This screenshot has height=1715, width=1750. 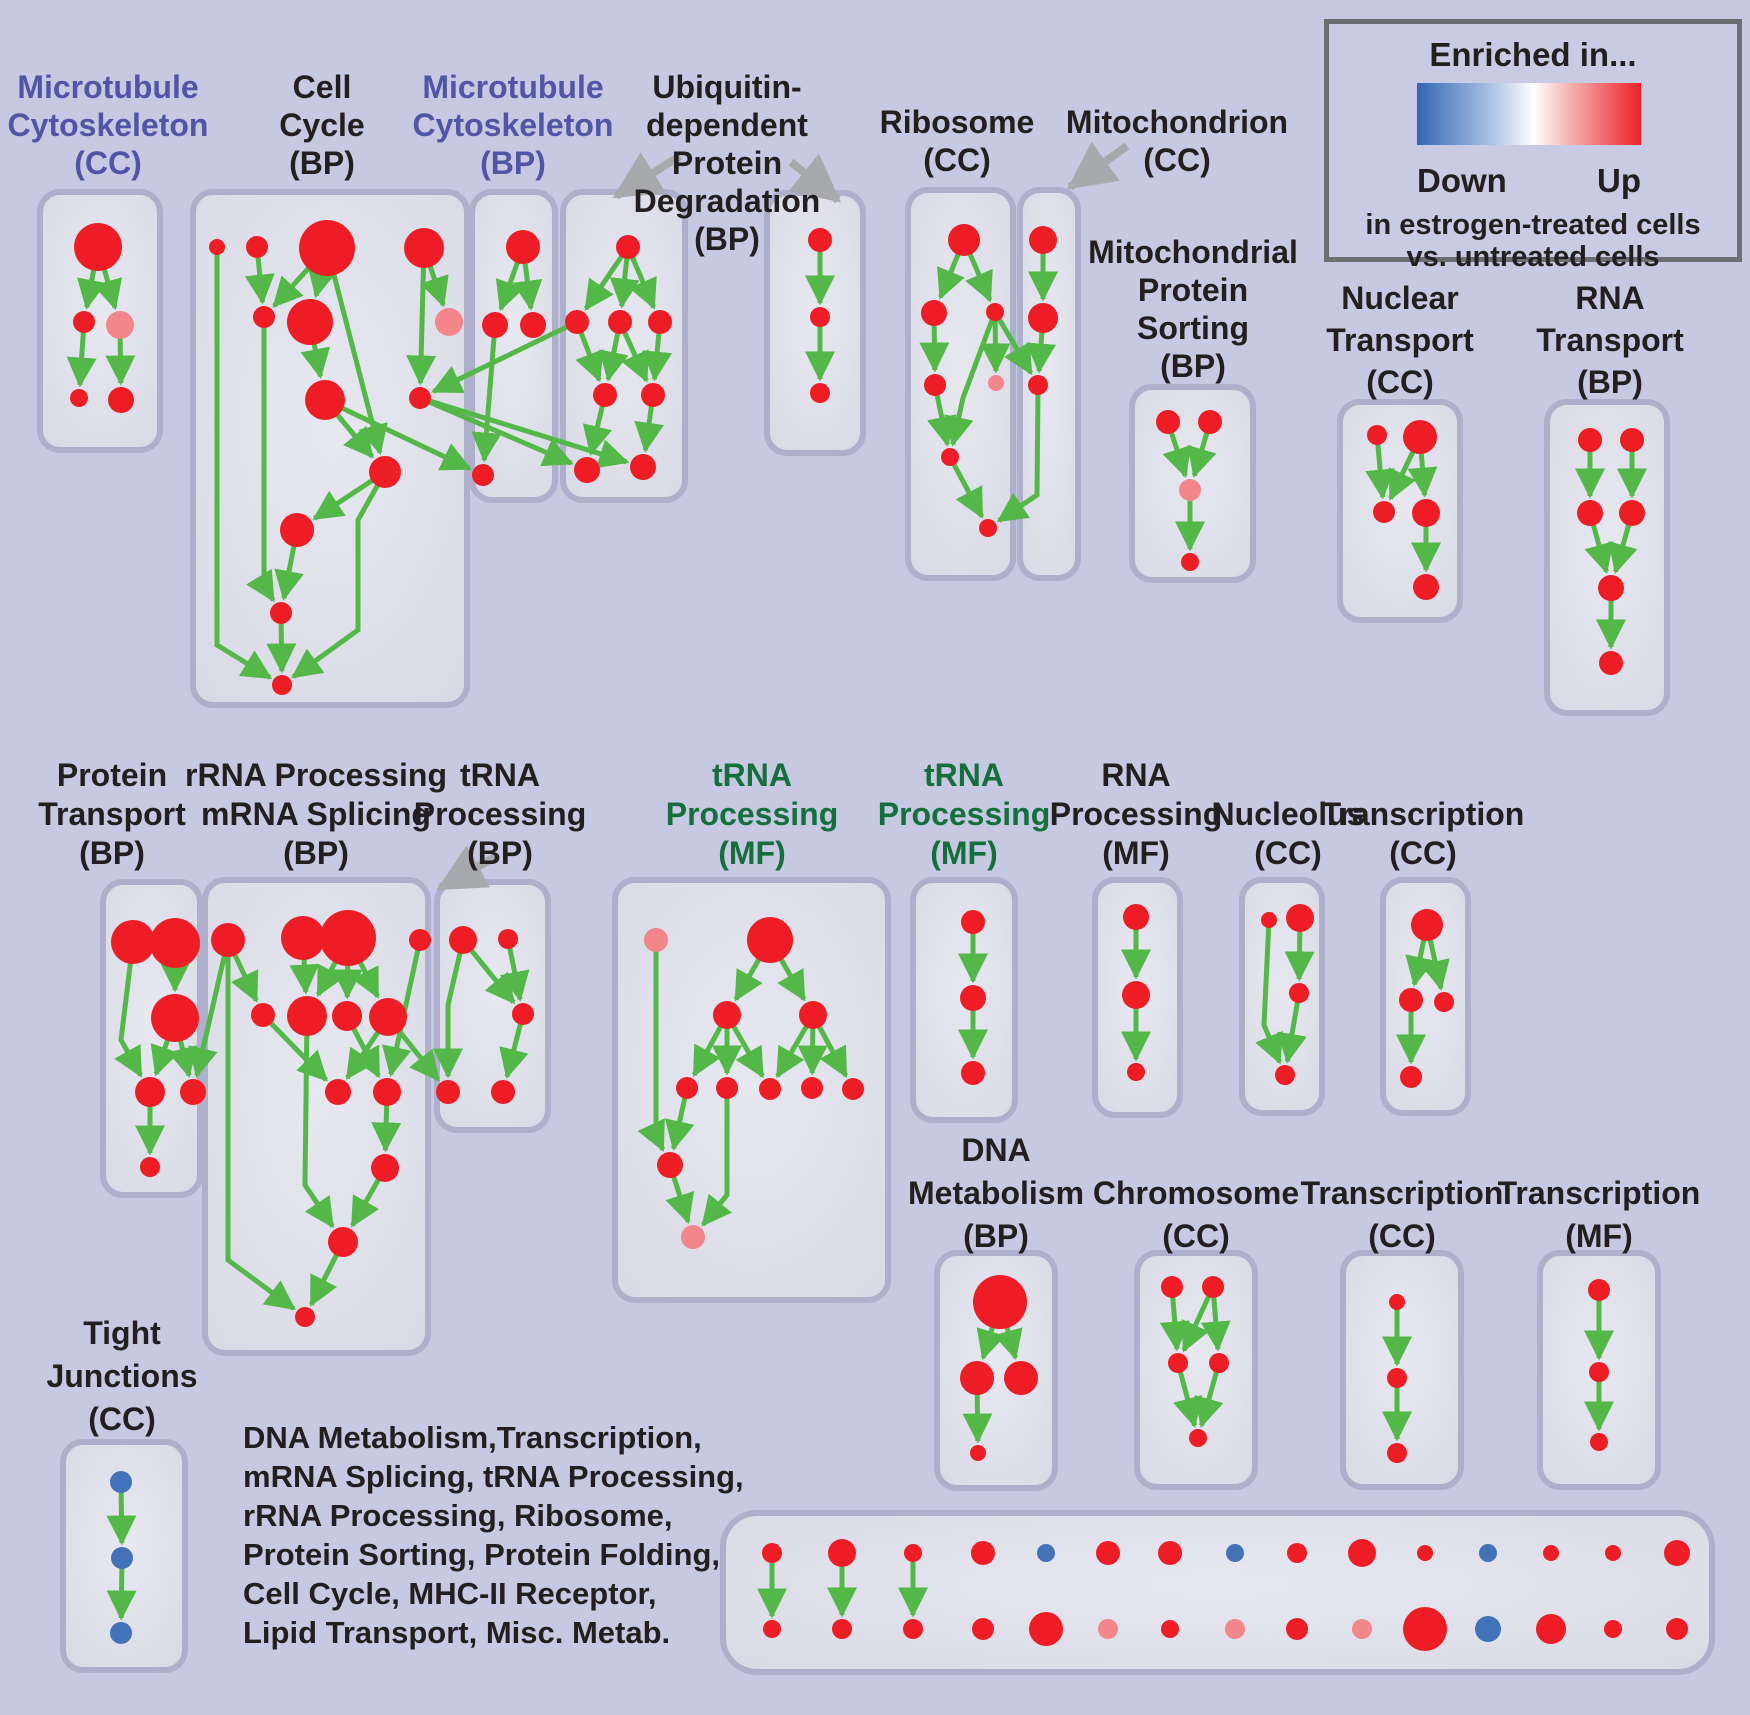 I want to click on cluster-label-mps-line-2: Sorting, so click(x=1193, y=328).